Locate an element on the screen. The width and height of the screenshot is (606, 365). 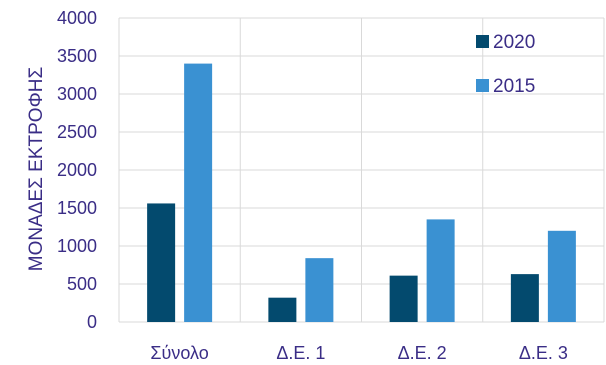
x-tick-label: Δ.Ε. 2 is located at coordinates (422, 353).